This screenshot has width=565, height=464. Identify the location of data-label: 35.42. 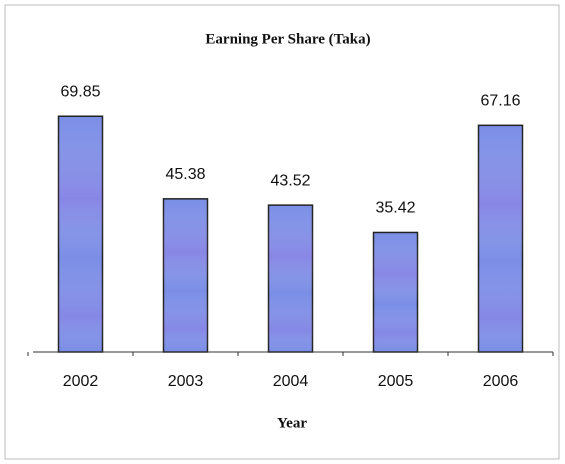
(395, 208).